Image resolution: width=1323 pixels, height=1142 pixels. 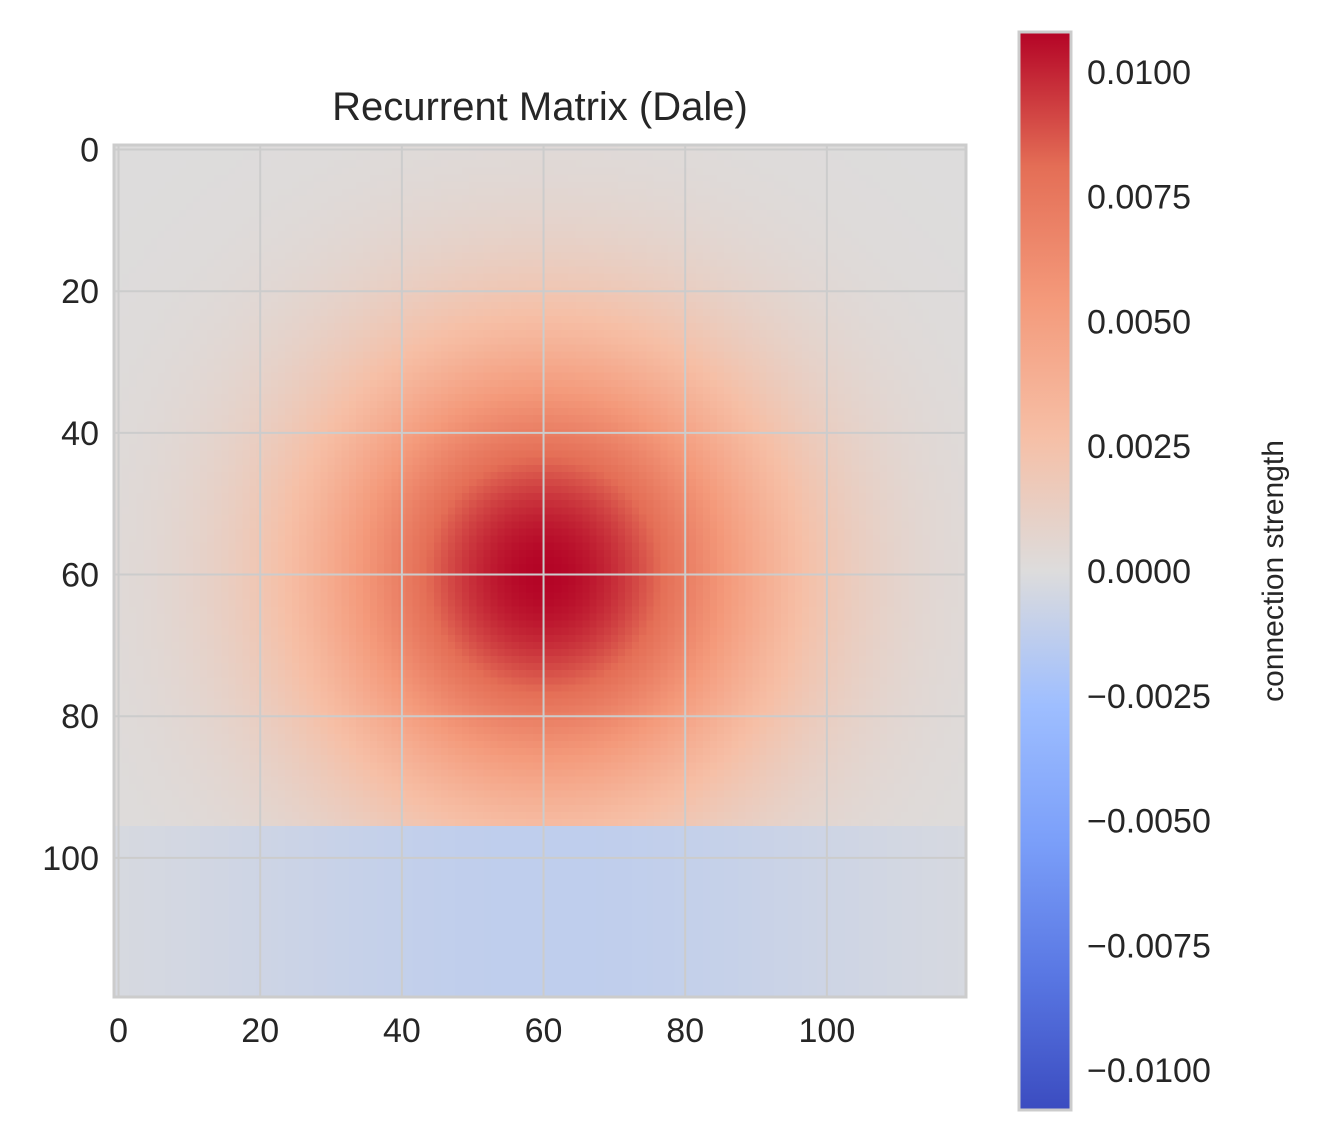 I want to click on y-tick-label: 60, so click(x=80, y=576).